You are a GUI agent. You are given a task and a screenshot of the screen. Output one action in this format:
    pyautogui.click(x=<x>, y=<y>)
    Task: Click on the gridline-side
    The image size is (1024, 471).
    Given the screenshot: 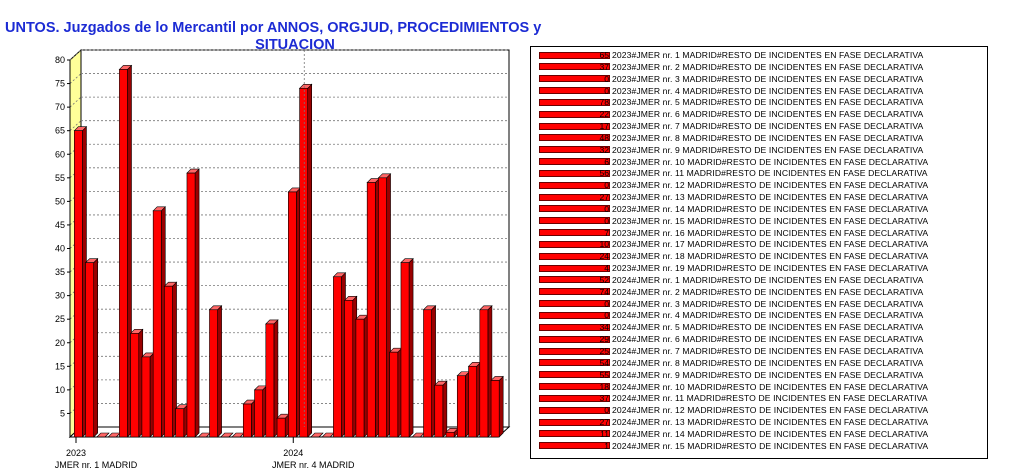 What is the action you would take?
    pyautogui.click(x=75, y=125)
    